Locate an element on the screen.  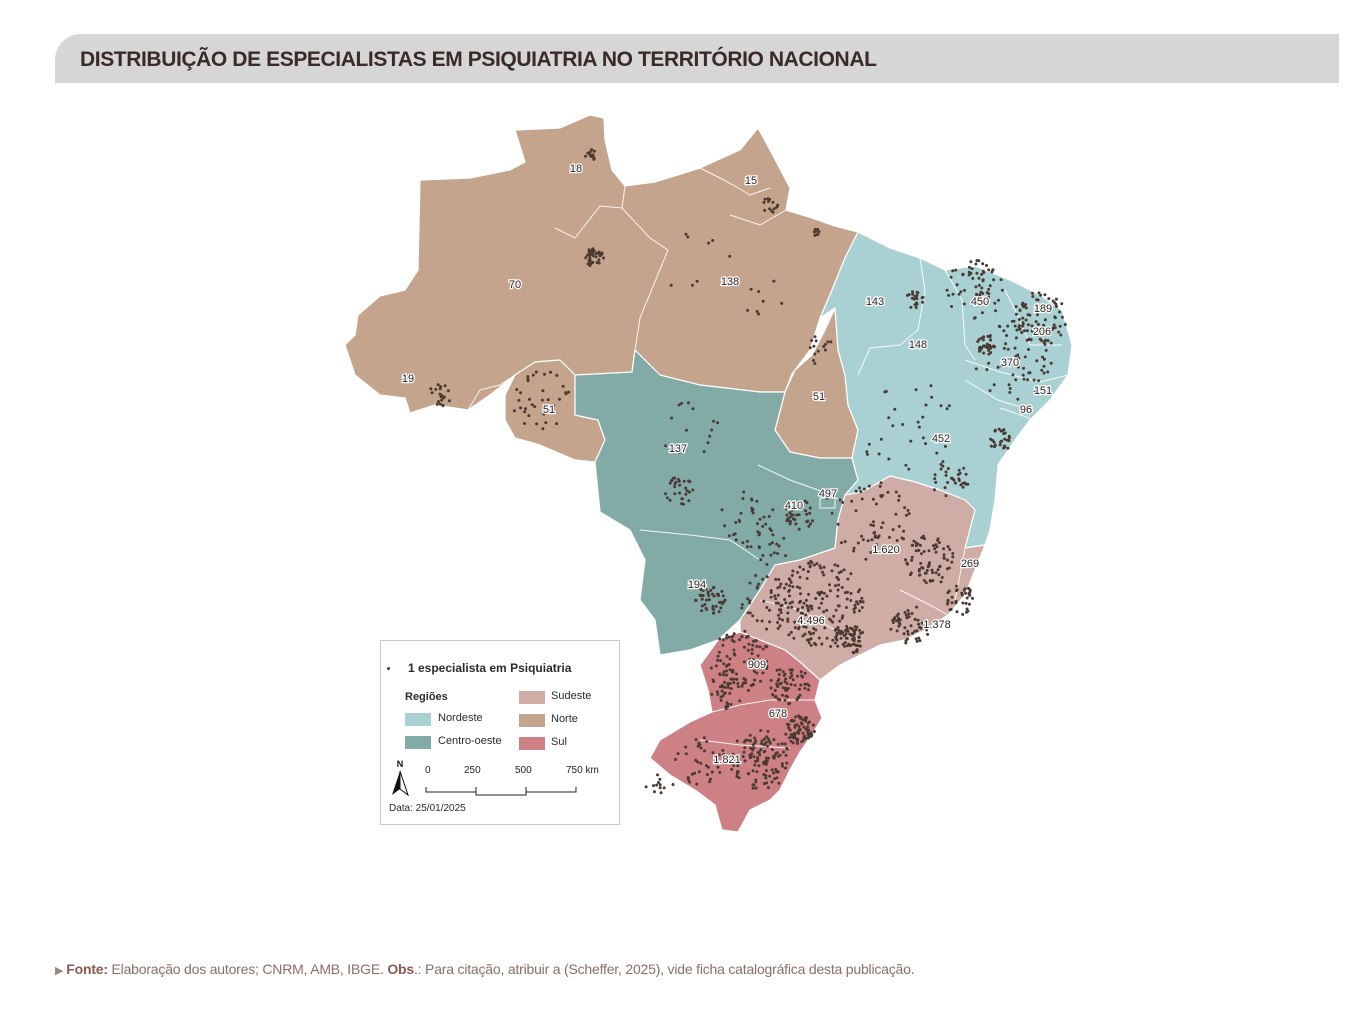
state-count-am: 70 is located at coordinates (515, 285).